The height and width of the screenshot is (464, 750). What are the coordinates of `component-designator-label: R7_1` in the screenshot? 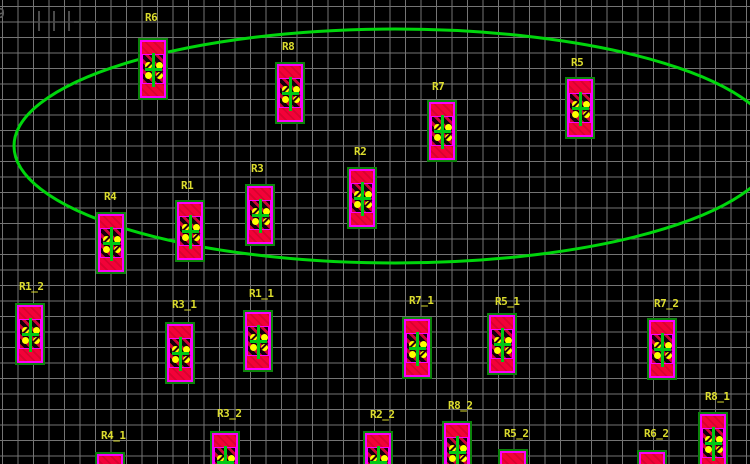 It's located at (421, 300).